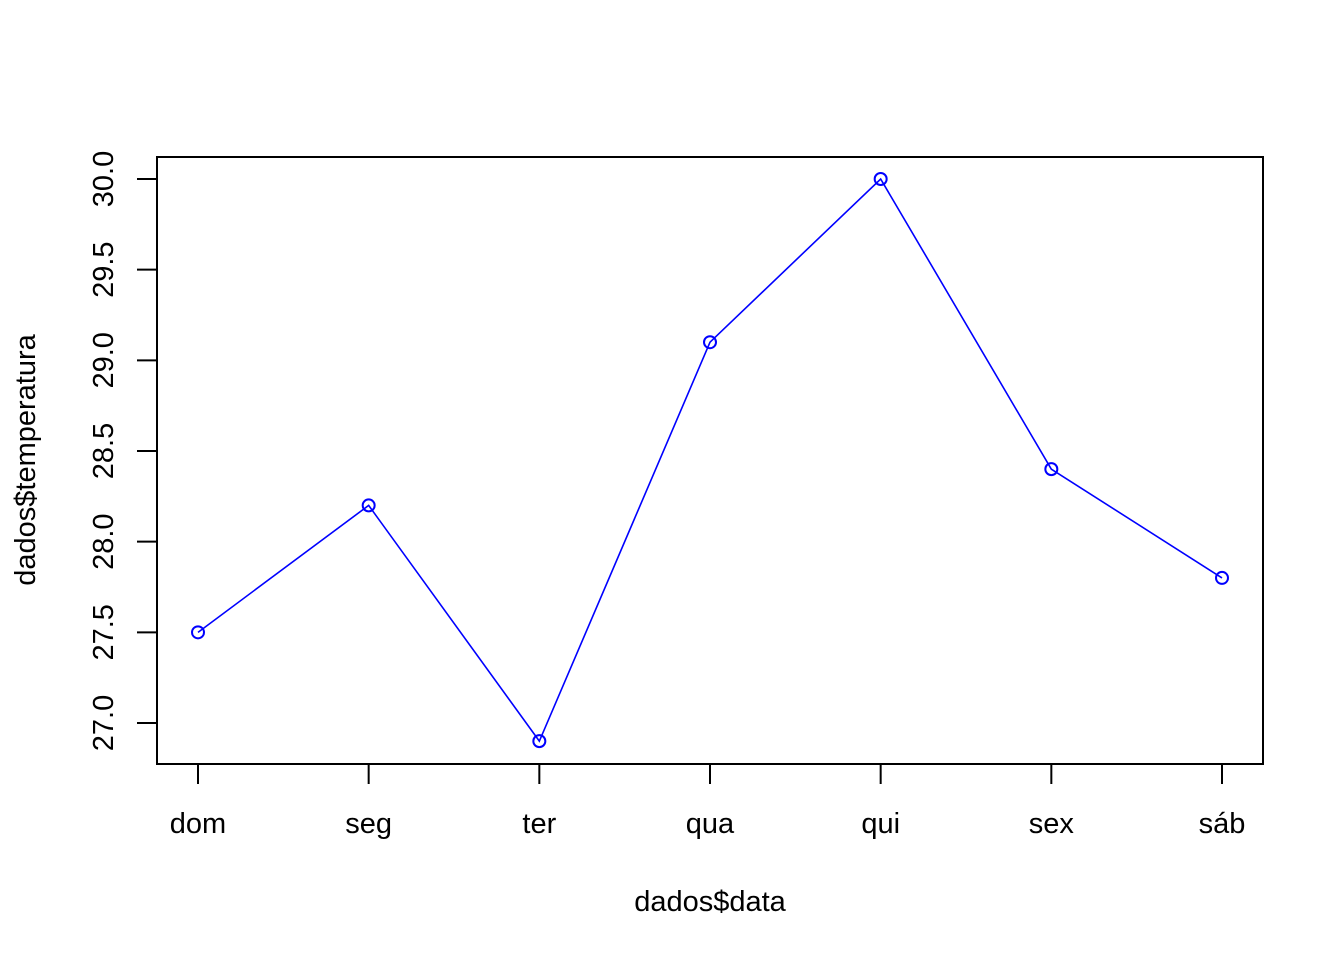 This screenshot has height=960, width=1344. I want to click on y-tick-label: 29.0, so click(104, 360).